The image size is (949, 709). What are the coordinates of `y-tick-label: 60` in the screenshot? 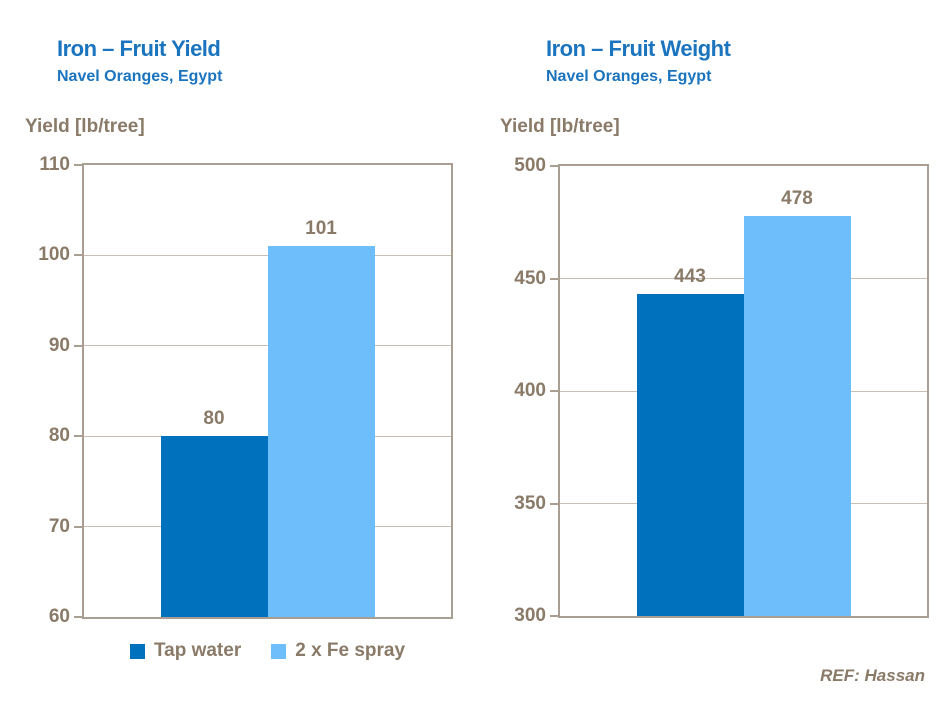 It's located at (59, 616).